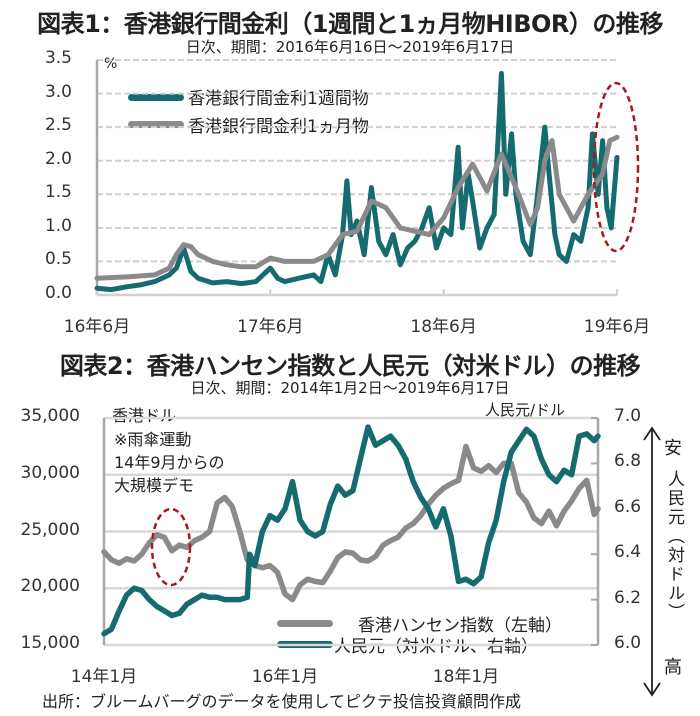 This screenshot has height=716, width=700. What do you see at coordinates (350, 366) in the screenshot?
I see `chart2-title: 図表2：香港ハンセン指数と人民元（対米ドル）の推移` at bounding box center [350, 366].